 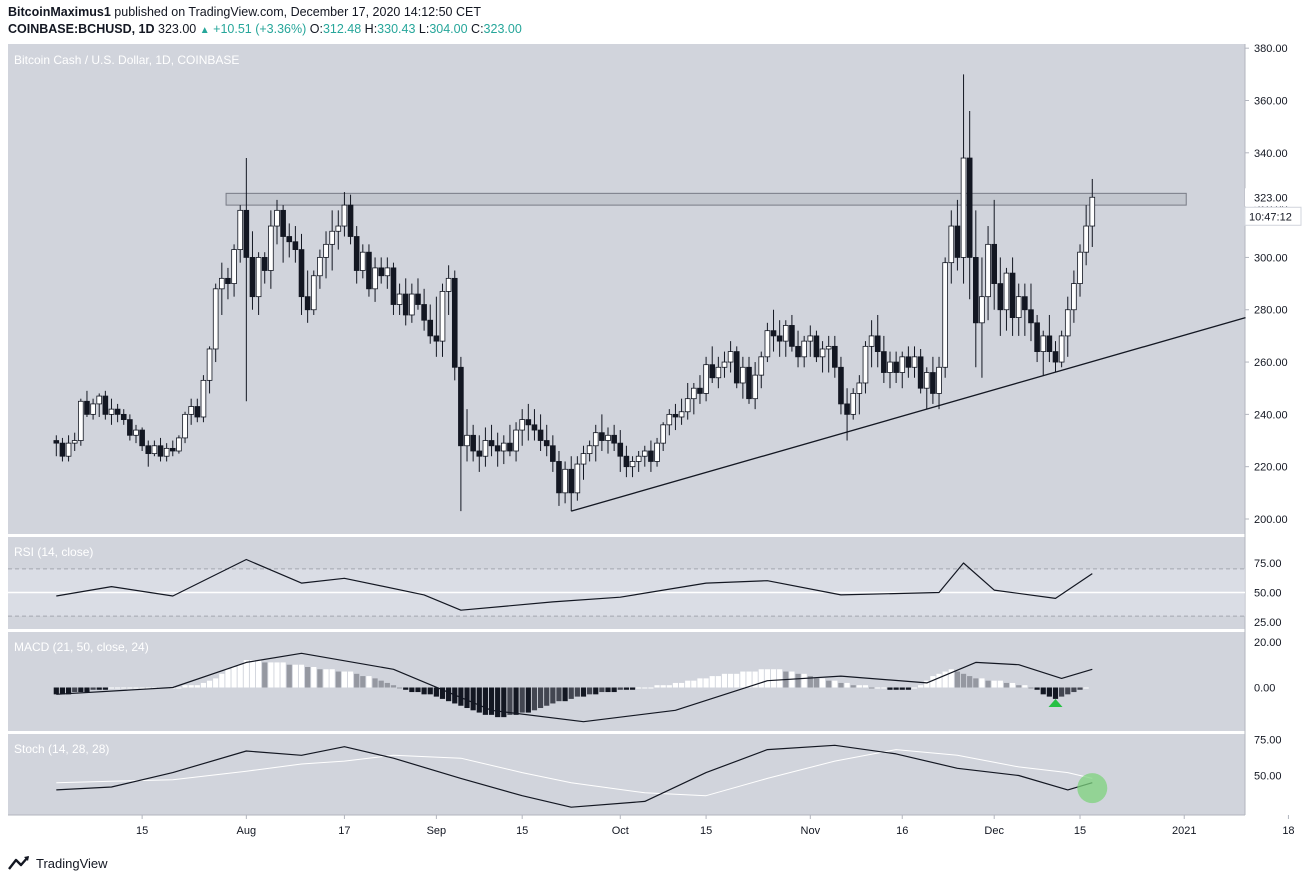 What do you see at coordinates (316, 29) in the screenshot?
I see `open-label: O:` at bounding box center [316, 29].